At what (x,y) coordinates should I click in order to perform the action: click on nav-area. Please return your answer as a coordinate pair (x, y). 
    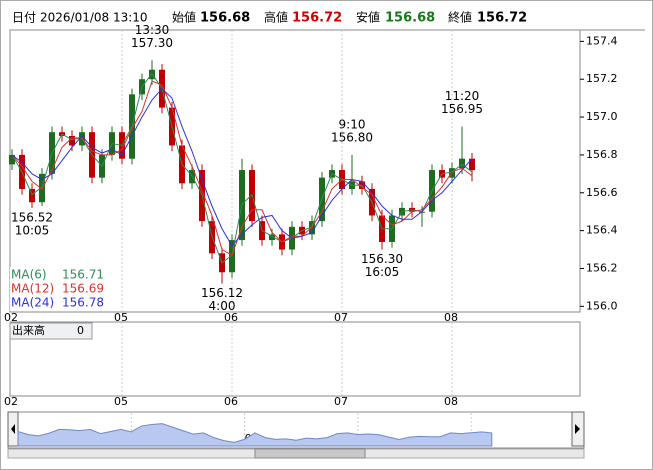
    Looking at the image, I should click on (255, 435).